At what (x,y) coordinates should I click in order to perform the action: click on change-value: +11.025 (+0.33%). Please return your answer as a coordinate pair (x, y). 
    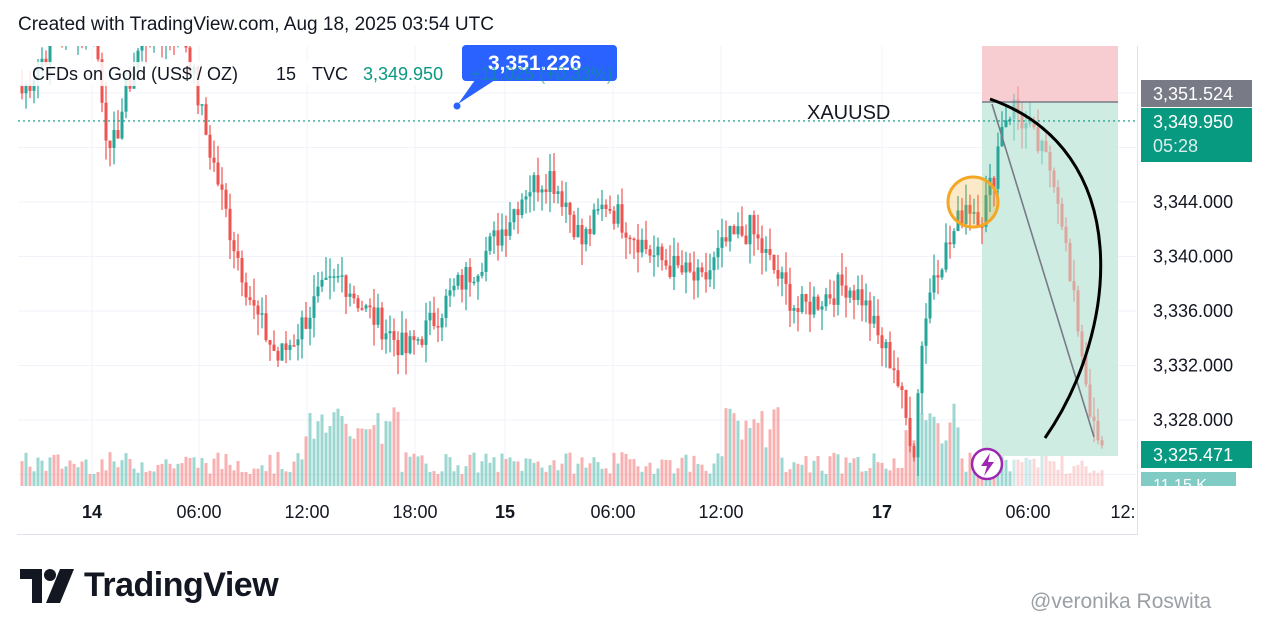
    Looking at the image, I should click on (541, 74).